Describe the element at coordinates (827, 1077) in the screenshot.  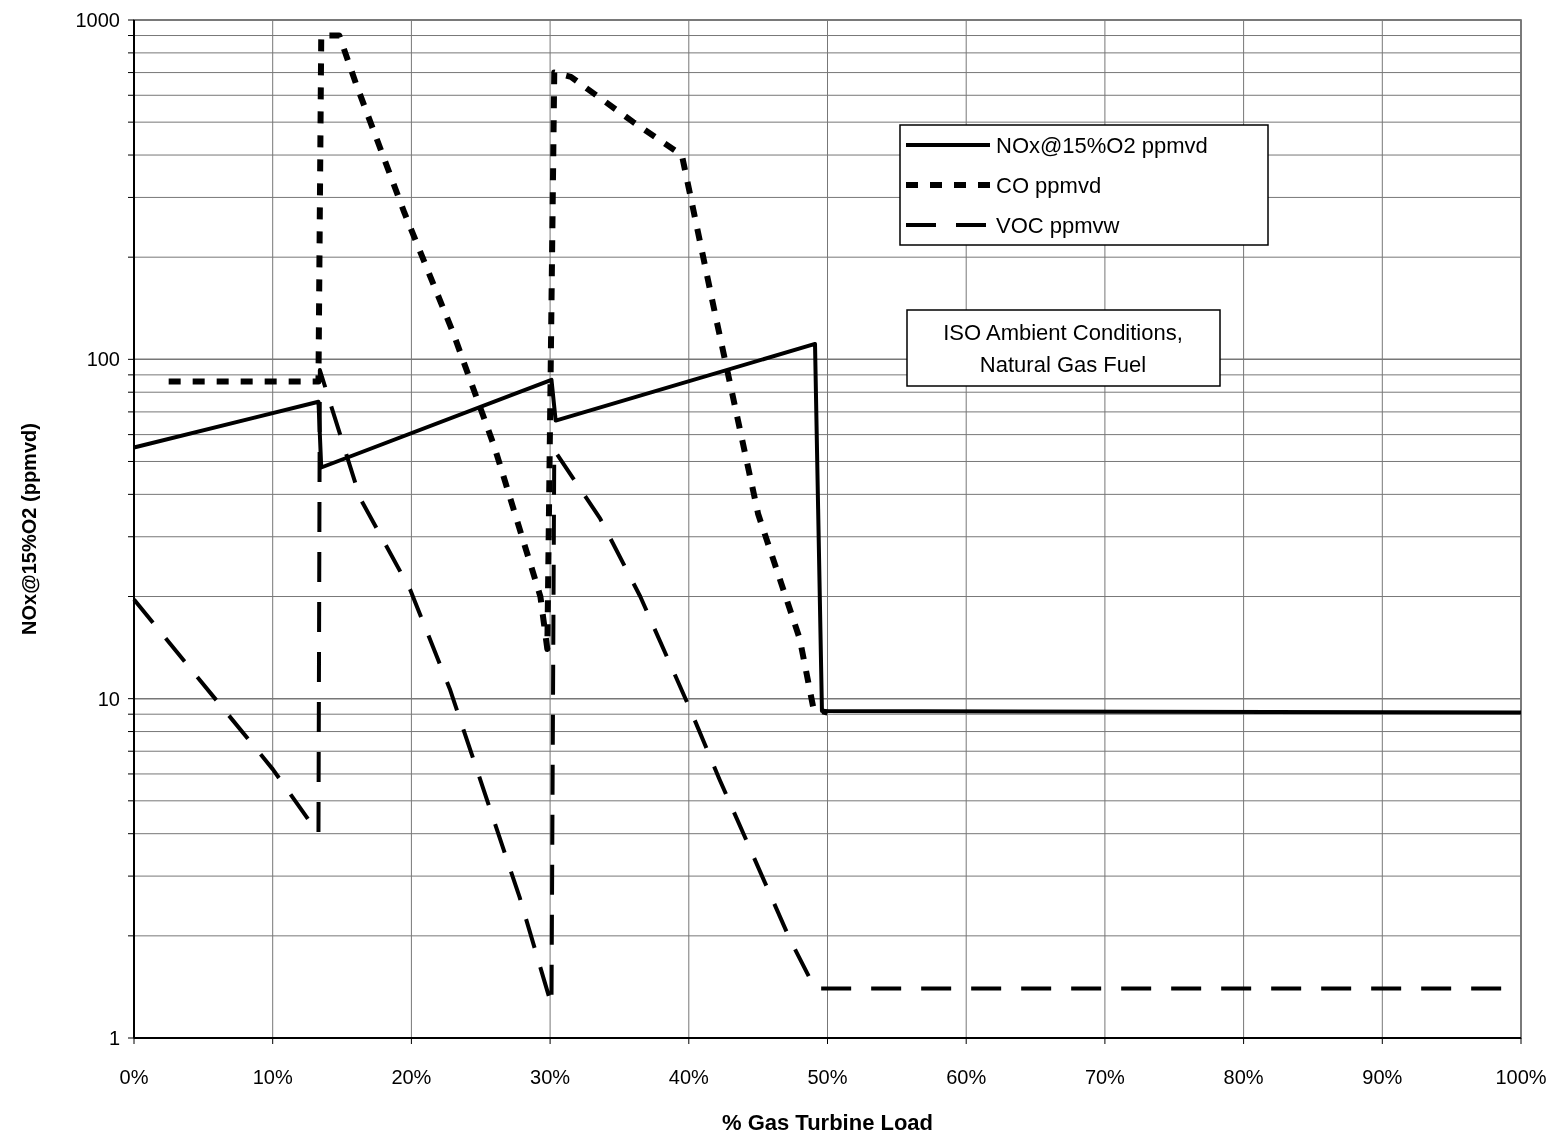
I see `x-tick-label: 50%` at that location.